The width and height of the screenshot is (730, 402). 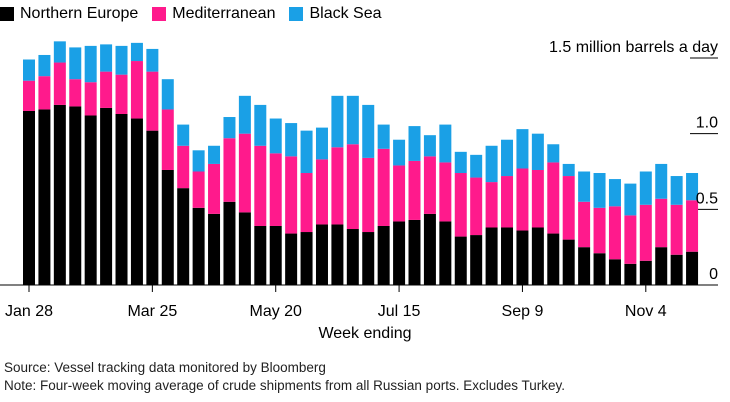 I want to click on legend-swatch-mediterranean, so click(x=159, y=14).